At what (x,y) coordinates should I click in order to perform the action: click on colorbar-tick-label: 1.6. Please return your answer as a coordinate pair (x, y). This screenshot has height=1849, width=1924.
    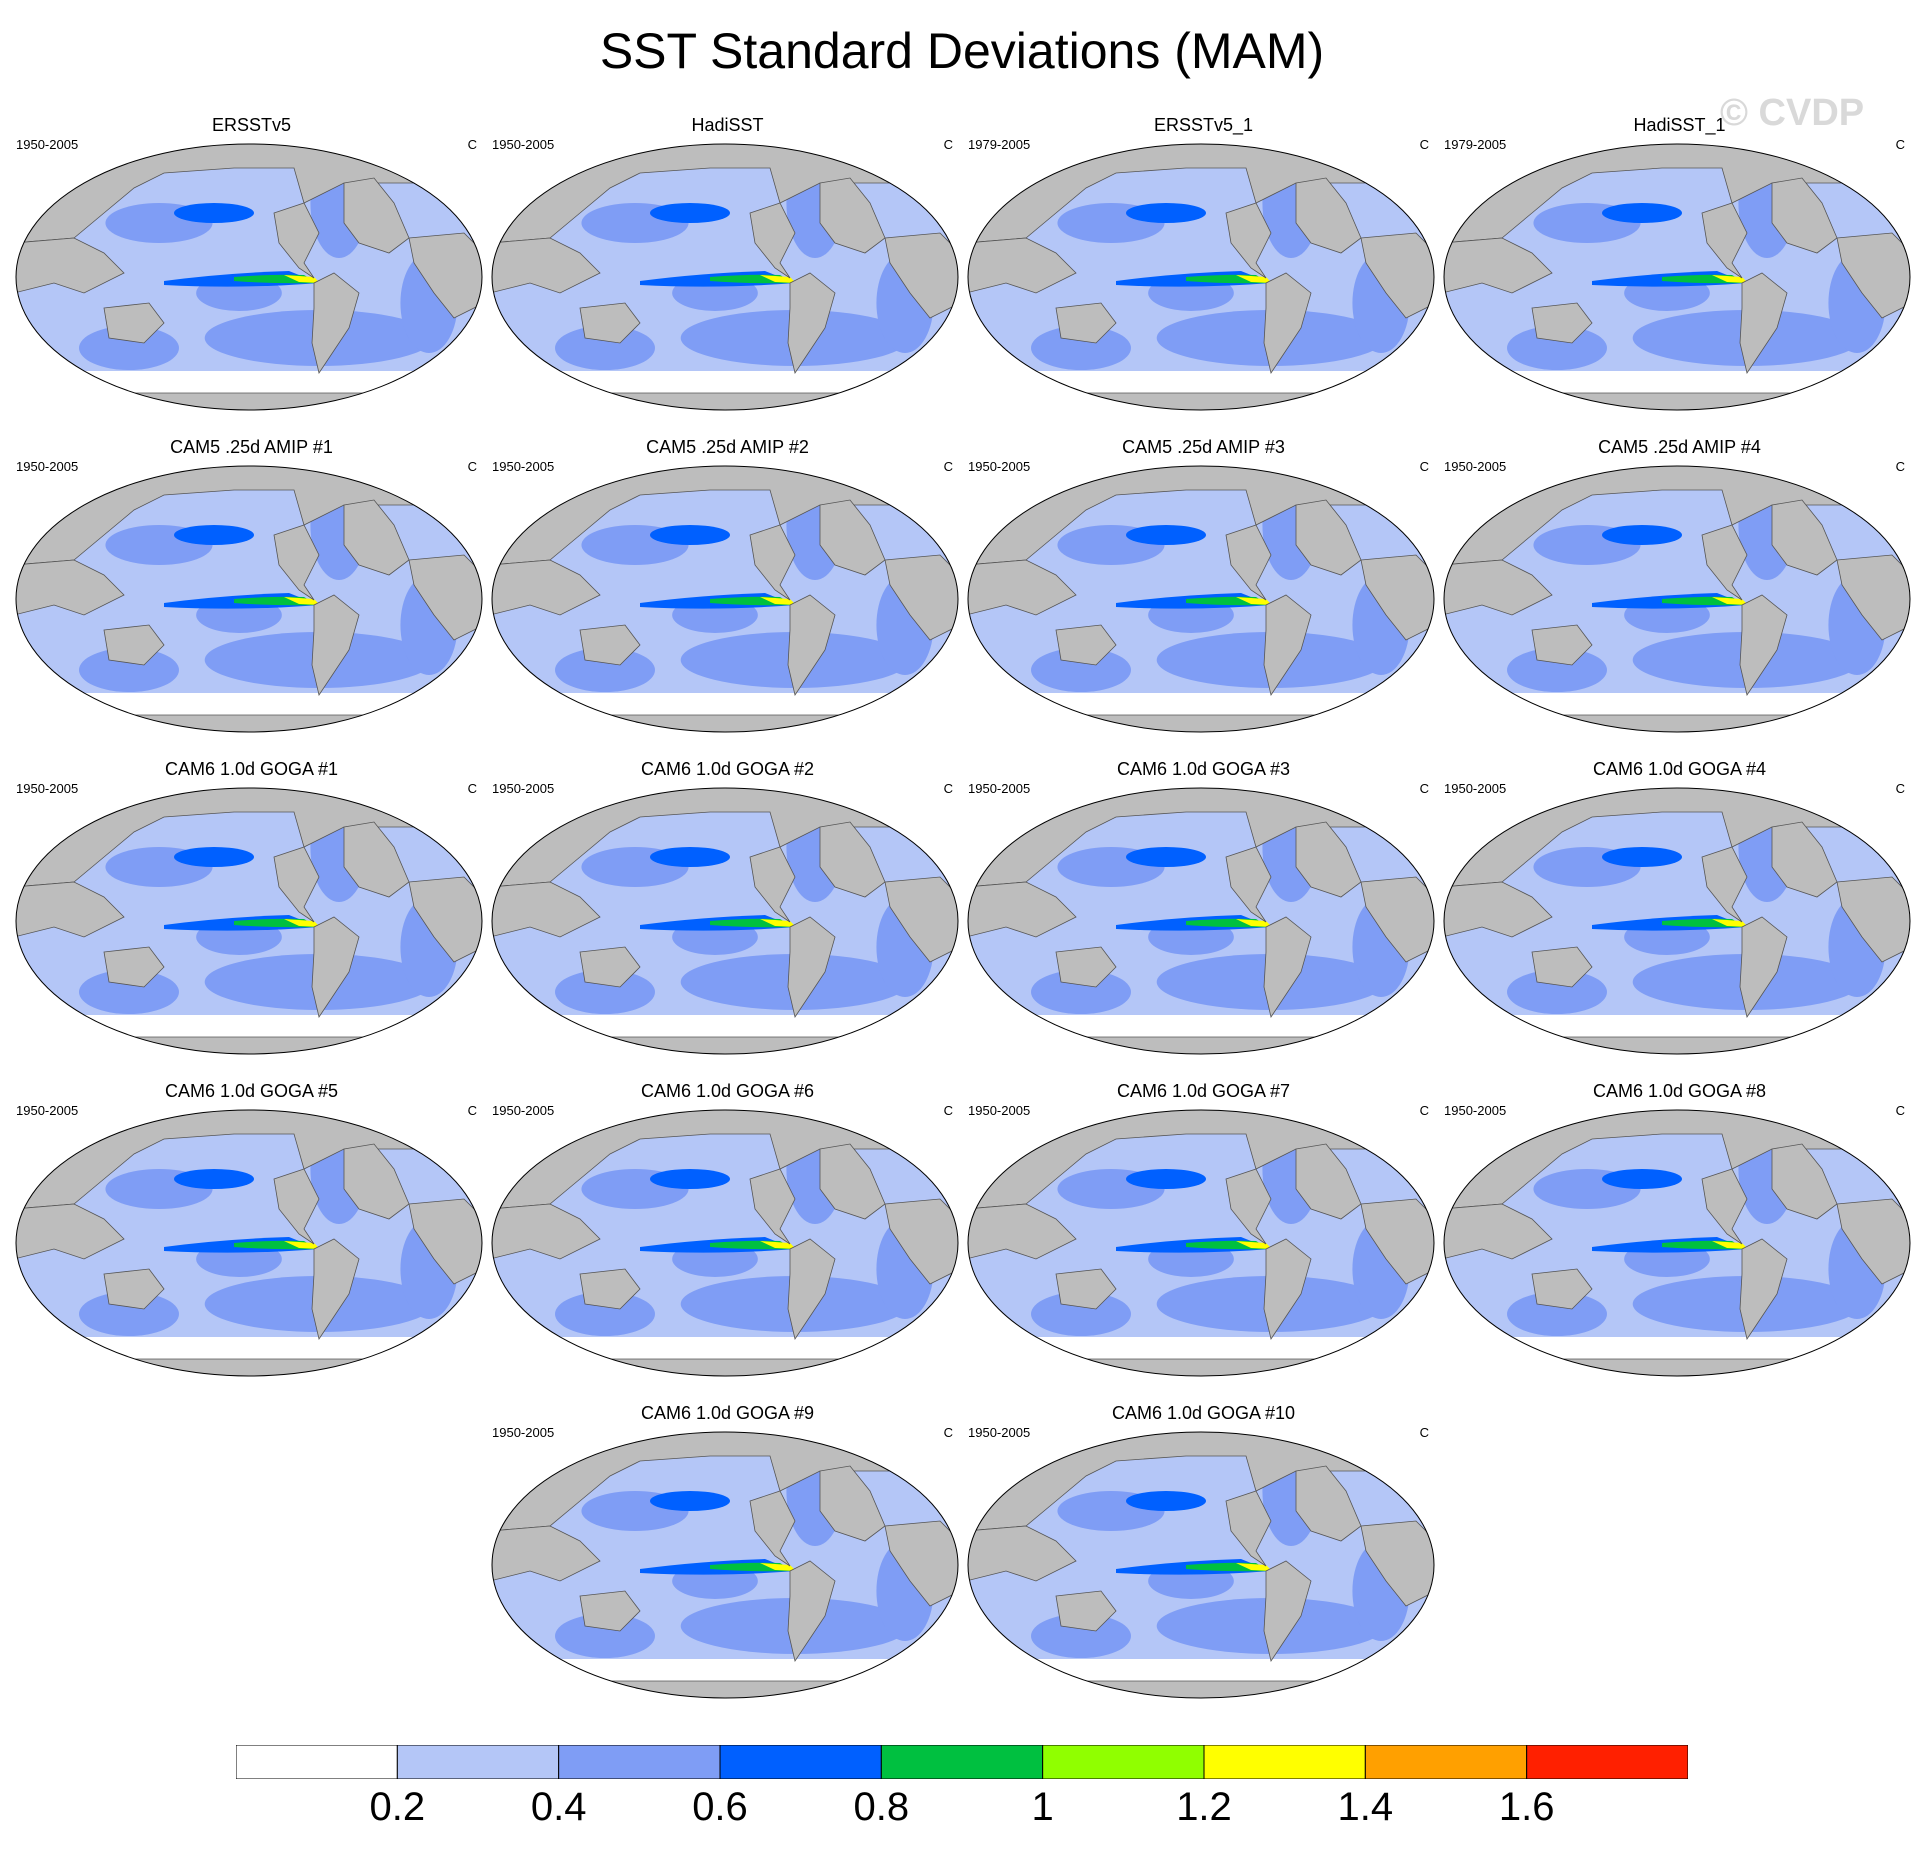
    Looking at the image, I should click on (1526, 1807).